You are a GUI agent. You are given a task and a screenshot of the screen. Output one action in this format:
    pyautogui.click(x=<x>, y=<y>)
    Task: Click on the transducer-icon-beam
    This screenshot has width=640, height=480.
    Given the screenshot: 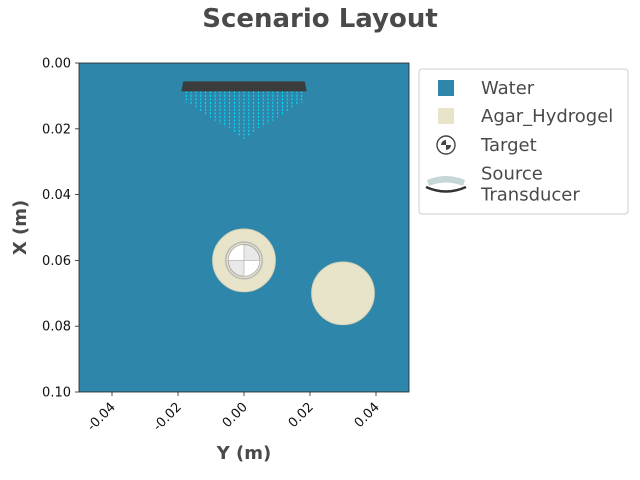 What is the action you would take?
    pyautogui.click(x=446, y=181)
    